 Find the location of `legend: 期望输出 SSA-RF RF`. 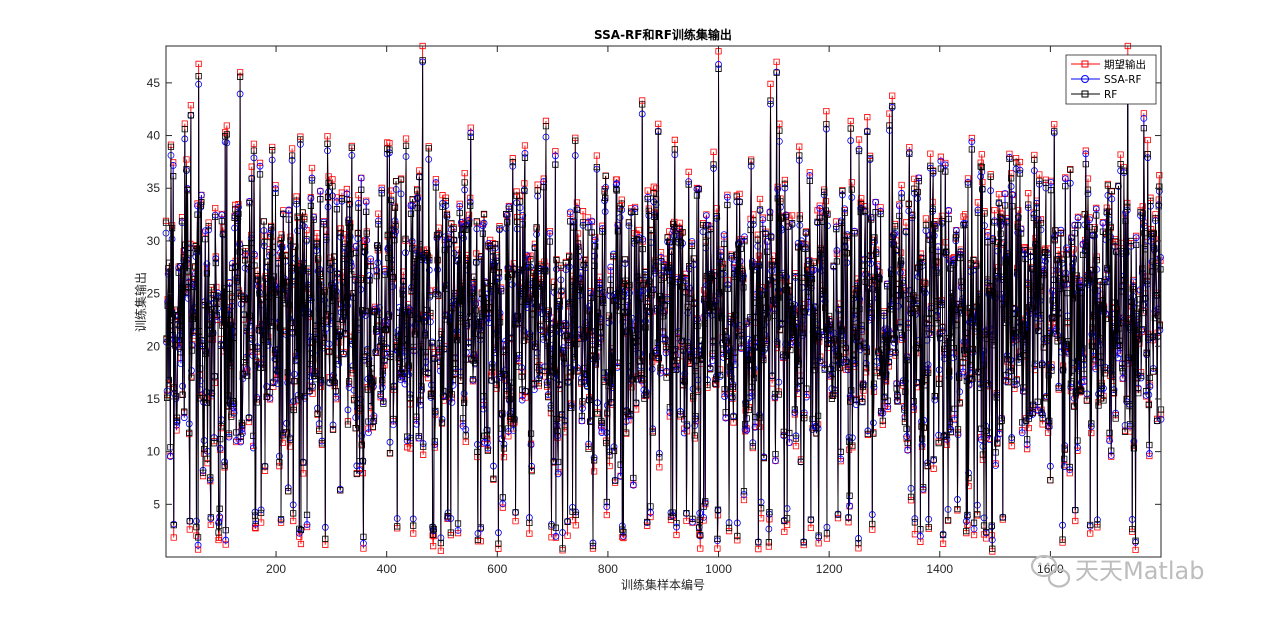

legend: 期望输出 SSA-RF RF is located at coordinates (1111, 79).